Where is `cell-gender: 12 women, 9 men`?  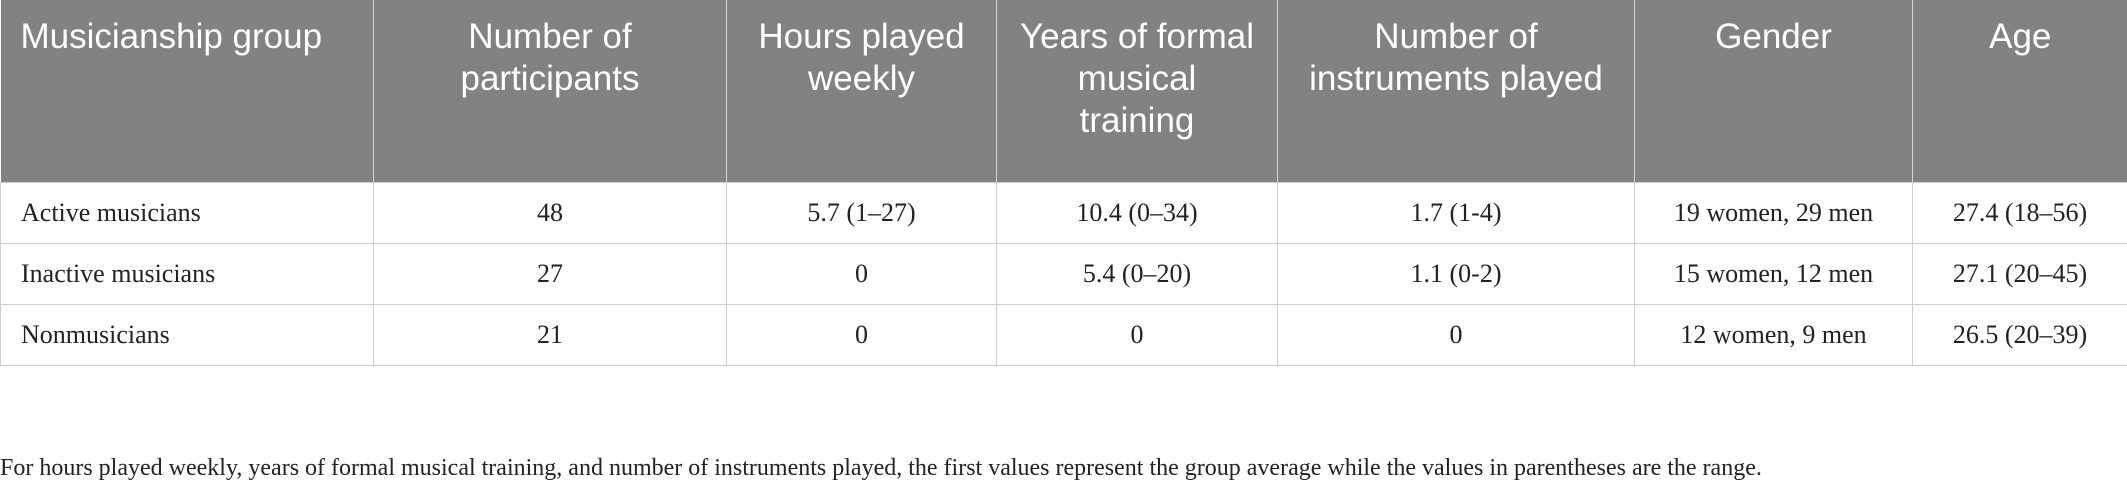
cell-gender: 12 women, 9 men is located at coordinates (1773, 335).